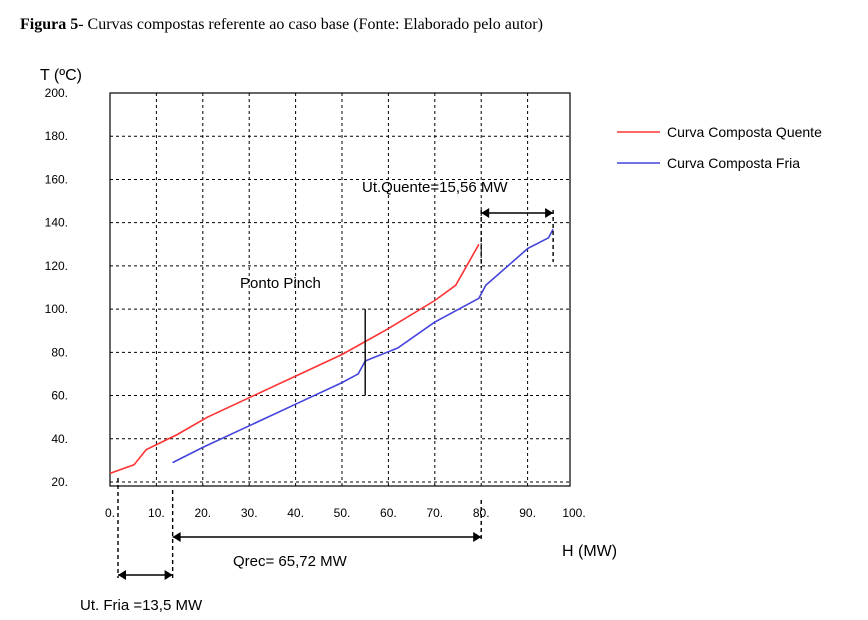  Describe the element at coordinates (49, 24) in the screenshot. I see `caption-label: Figura 5` at that location.